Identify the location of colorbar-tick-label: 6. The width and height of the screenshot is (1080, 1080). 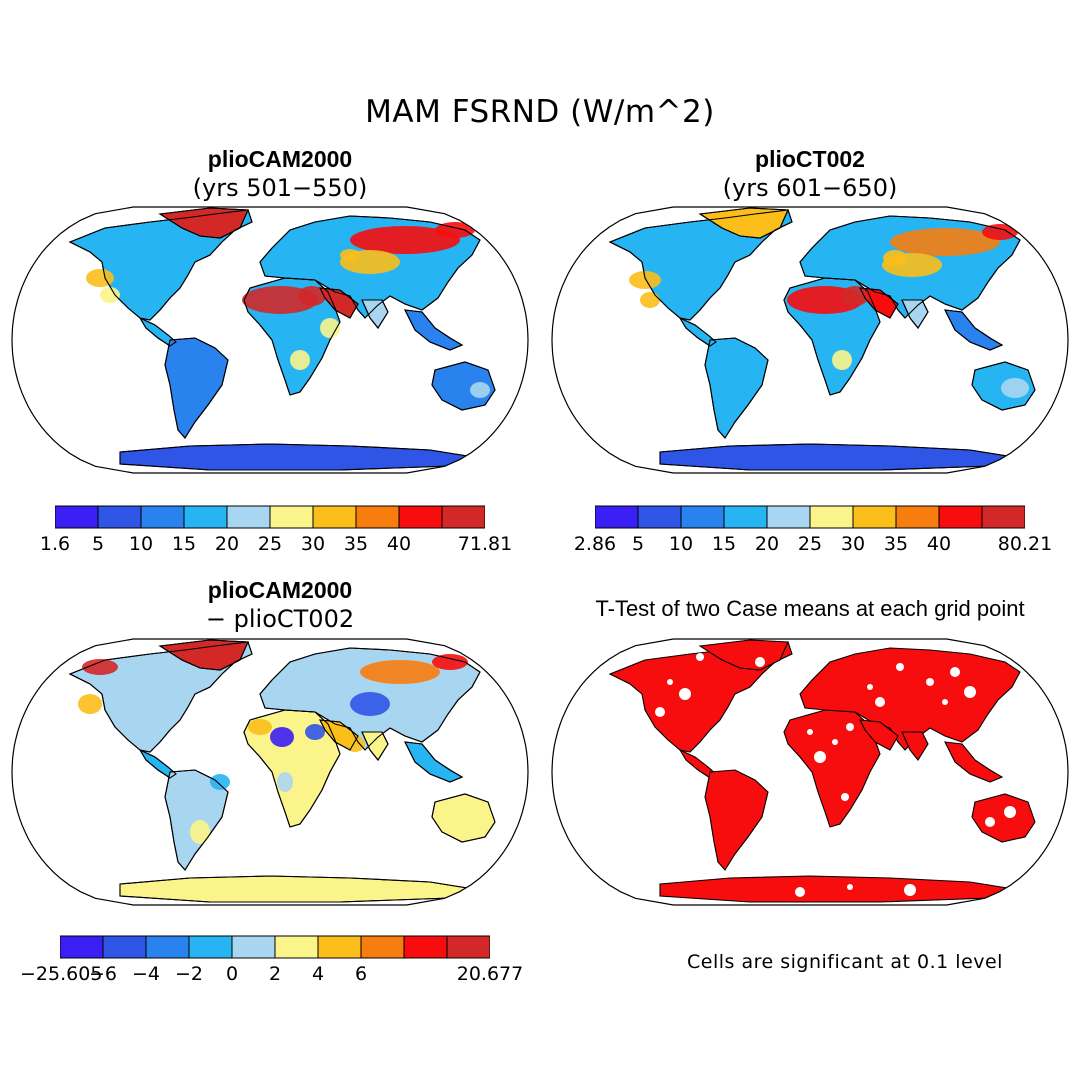
(361, 974).